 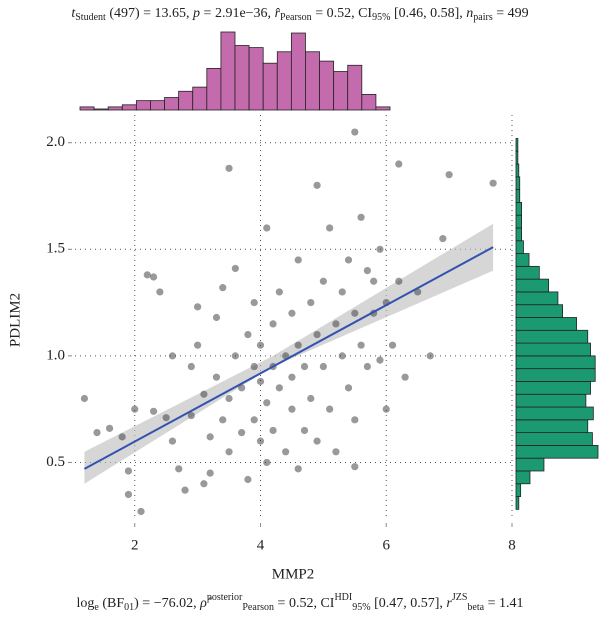 What do you see at coordinates (237, 13) in the screenshot?
I see `text-part: = 2.91e−36,` at bounding box center [237, 13].